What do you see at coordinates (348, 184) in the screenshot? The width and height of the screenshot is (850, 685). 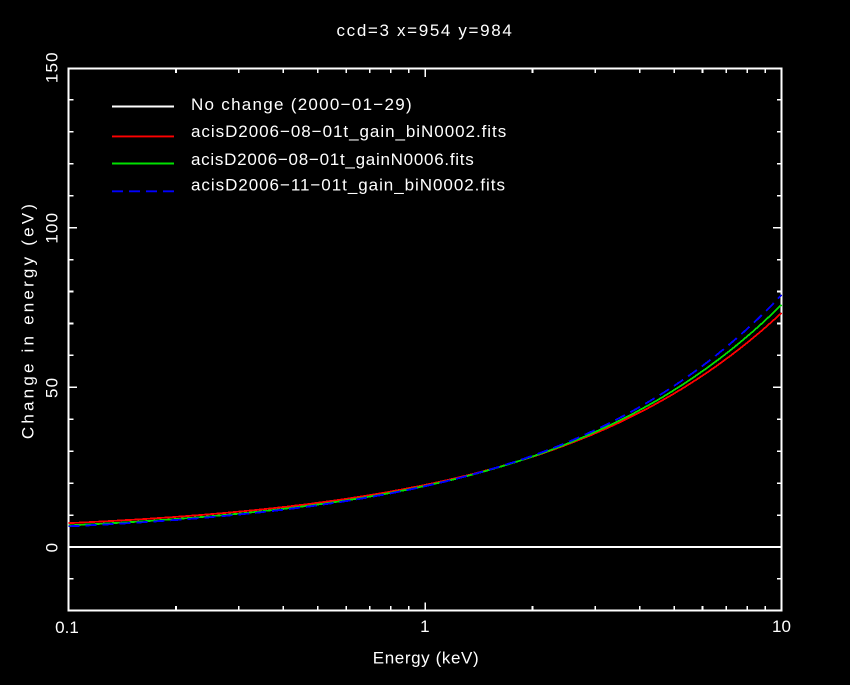 I see `svg-text:acisD2006−11−01t_gain_biN0002.: acisD2006−11−01t_gain_biN0002.fits` at bounding box center [348, 184].